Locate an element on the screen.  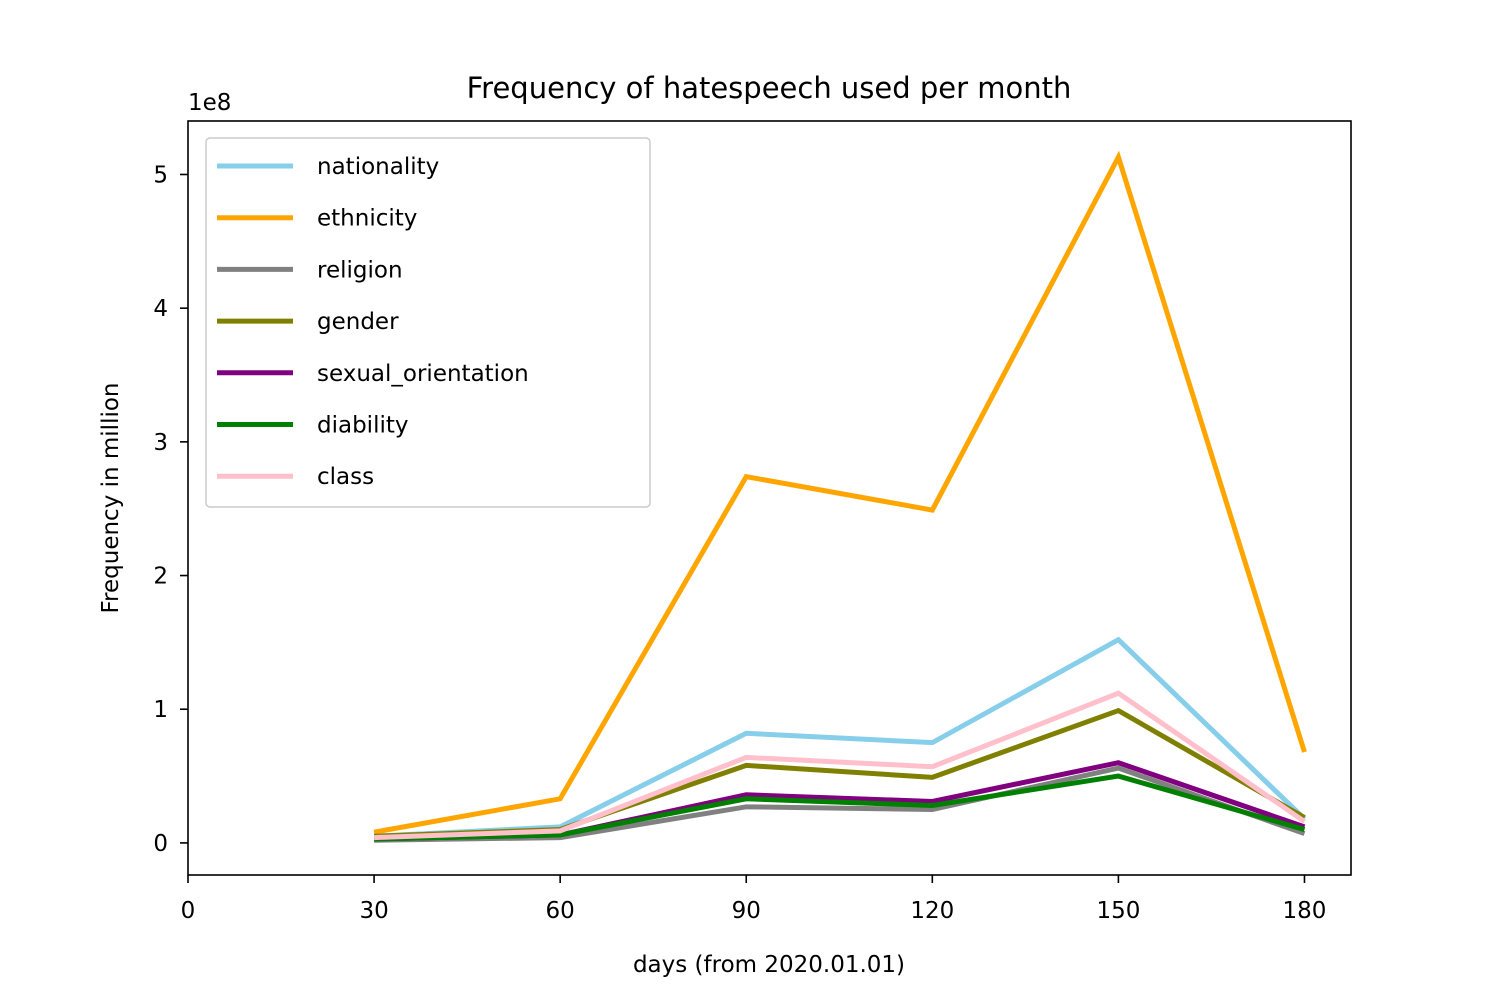
legend-label: ethnicity is located at coordinates (367, 219).